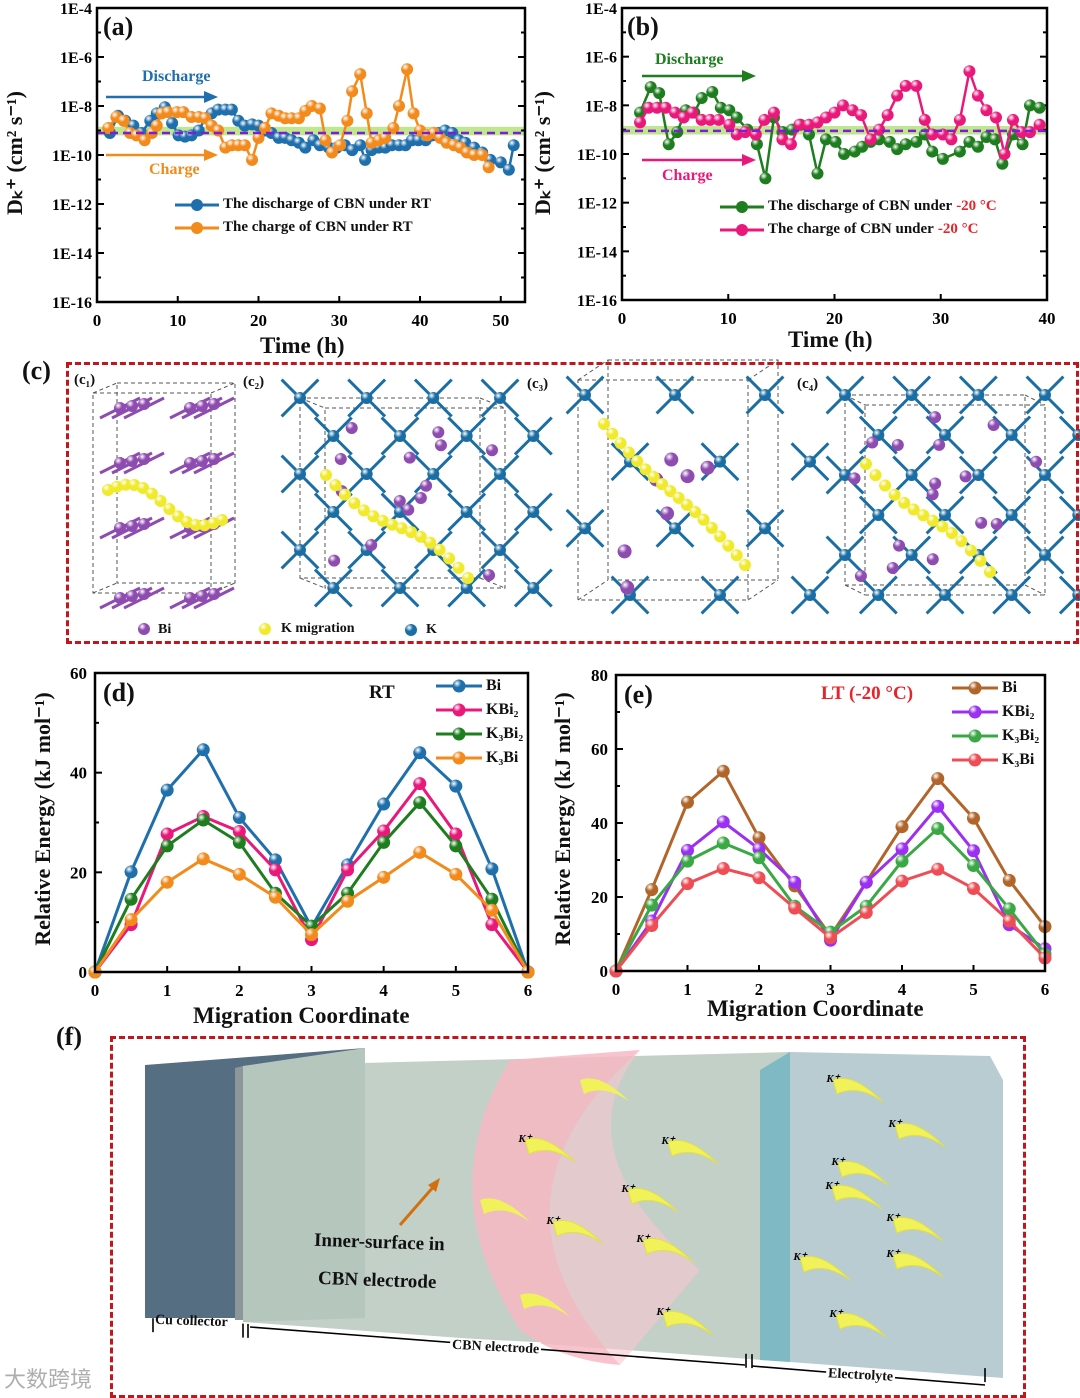  I want to click on legend-temperature: -20 °C, so click(958, 229).